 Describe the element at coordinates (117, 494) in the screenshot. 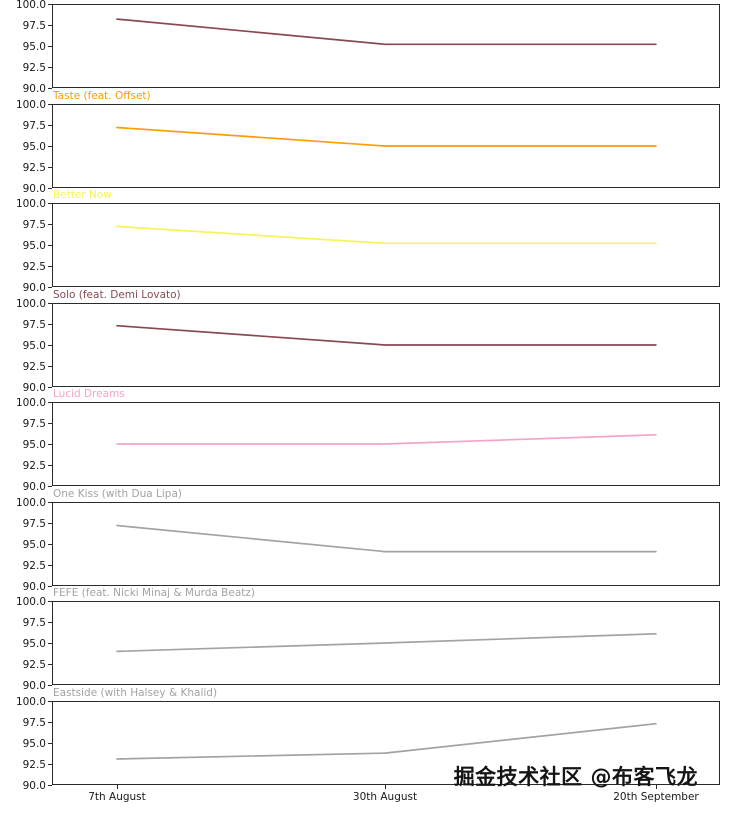

I see `chart-title: One Kiss (with Dua Lipa)` at that location.